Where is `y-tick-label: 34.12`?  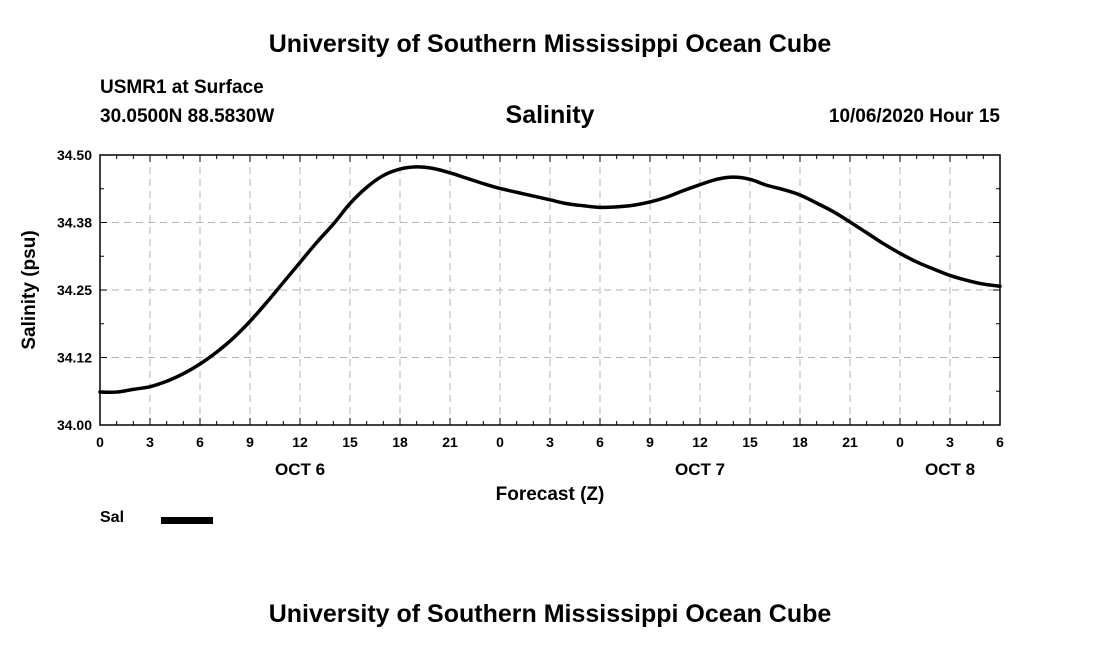 y-tick-label: 34.12 is located at coordinates (74, 358).